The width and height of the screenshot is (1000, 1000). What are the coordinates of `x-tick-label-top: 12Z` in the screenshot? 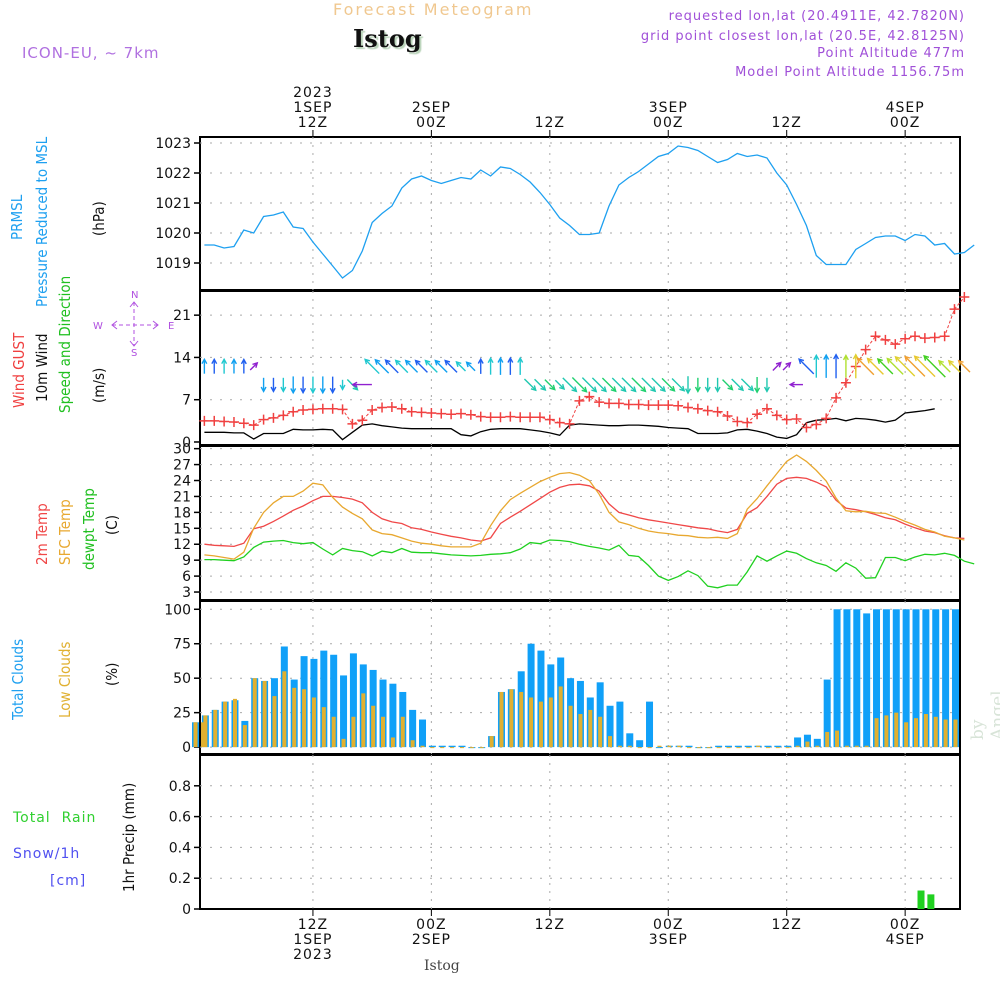 It's located at (313, 123).